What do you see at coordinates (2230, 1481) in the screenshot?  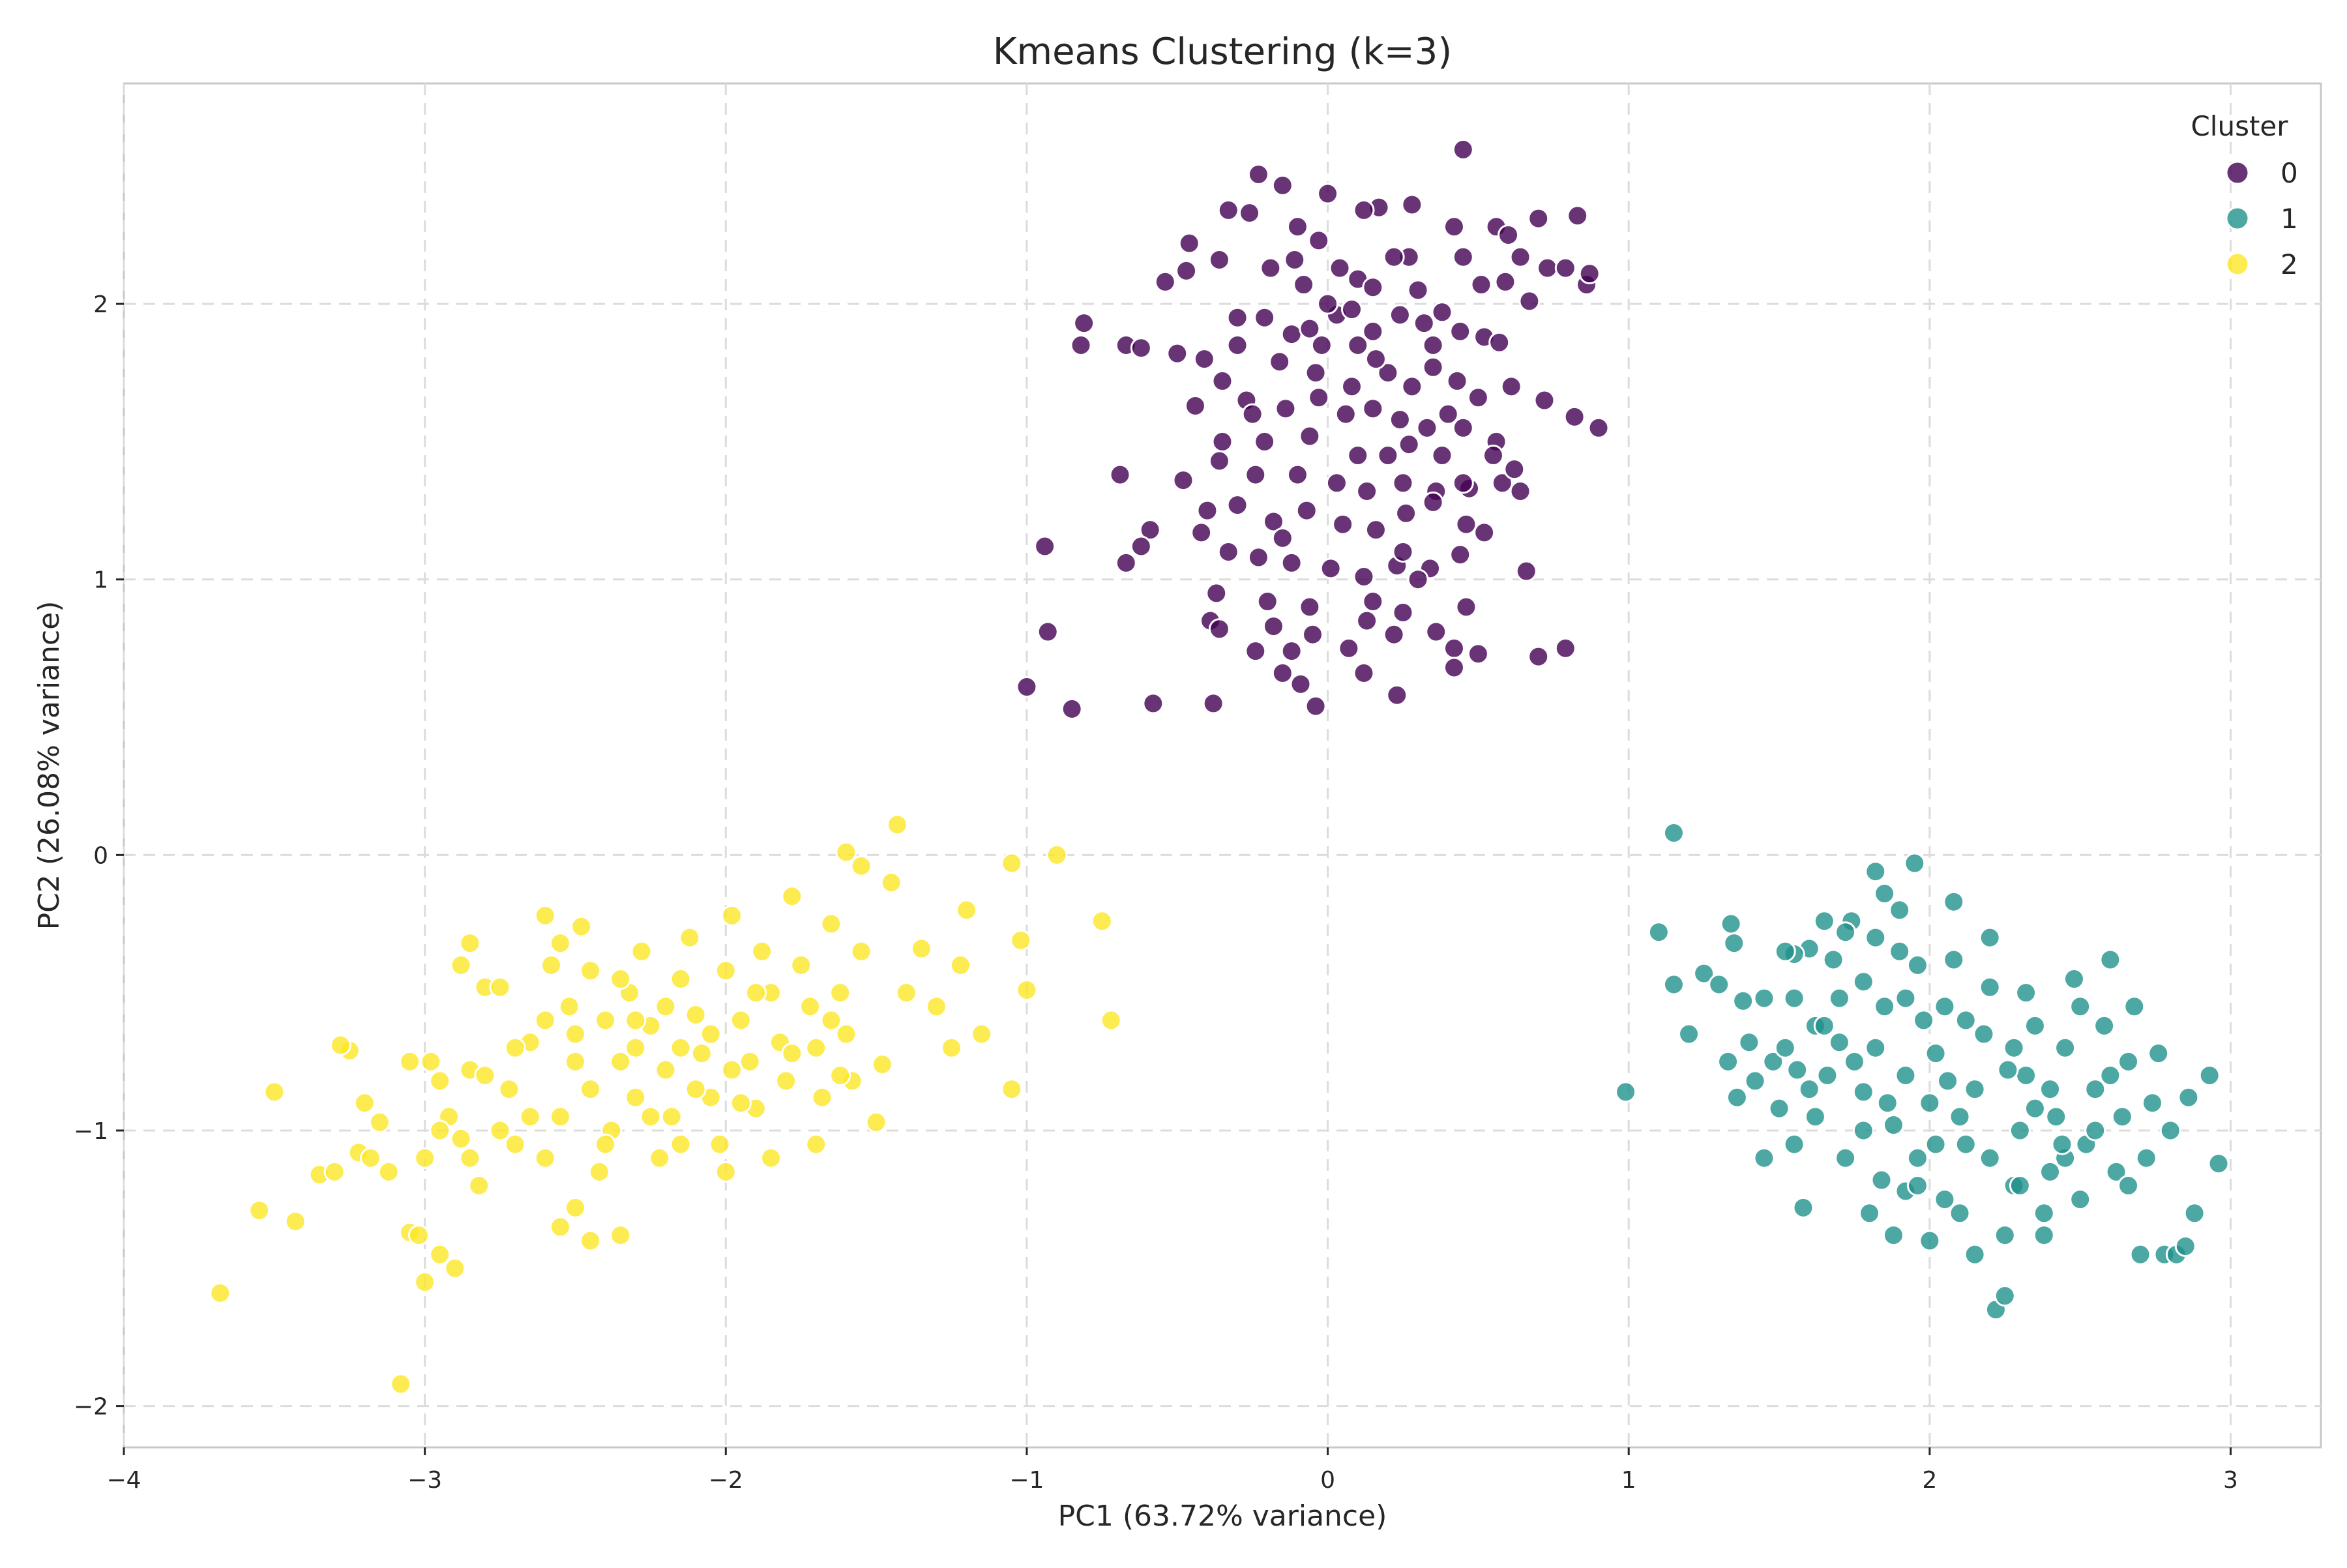 I see `x-tick-label: 3` at bounding box center [2230, 1481].